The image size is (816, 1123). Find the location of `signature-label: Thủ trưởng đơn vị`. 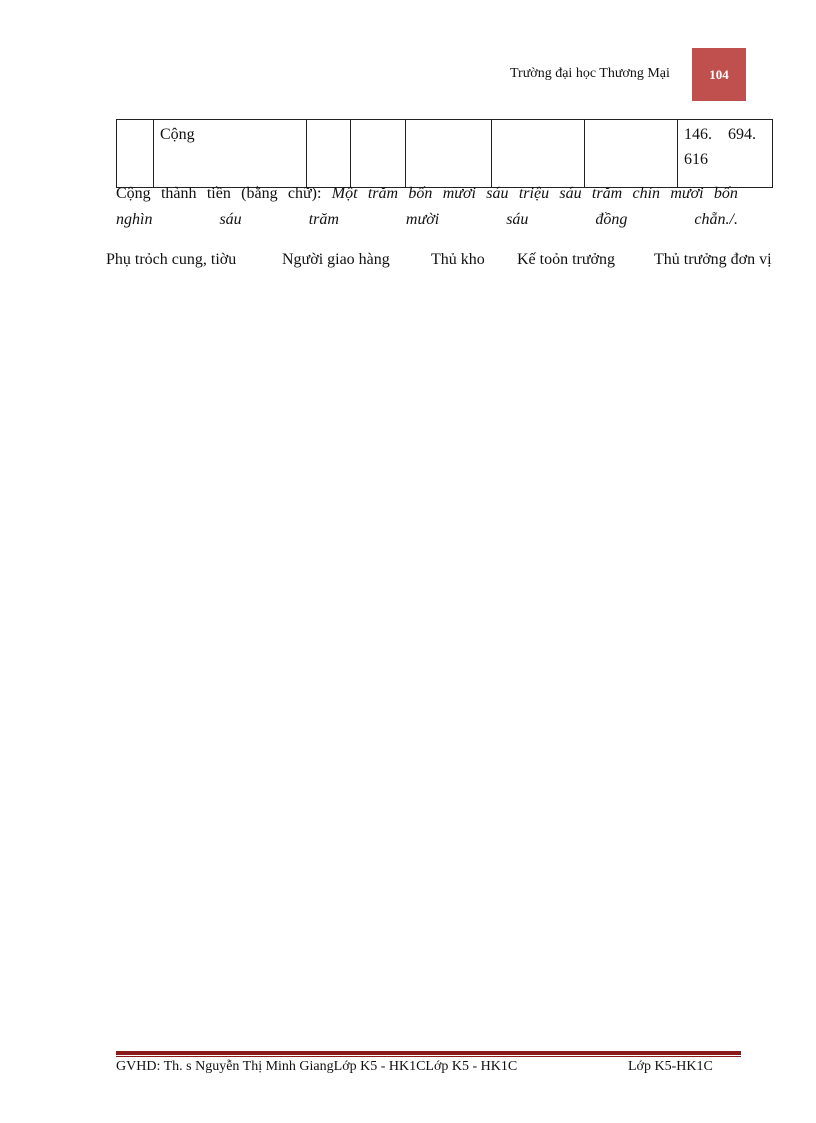

signature-label: Thủ trưởng đơn vị is located at coordinates (713, 259).